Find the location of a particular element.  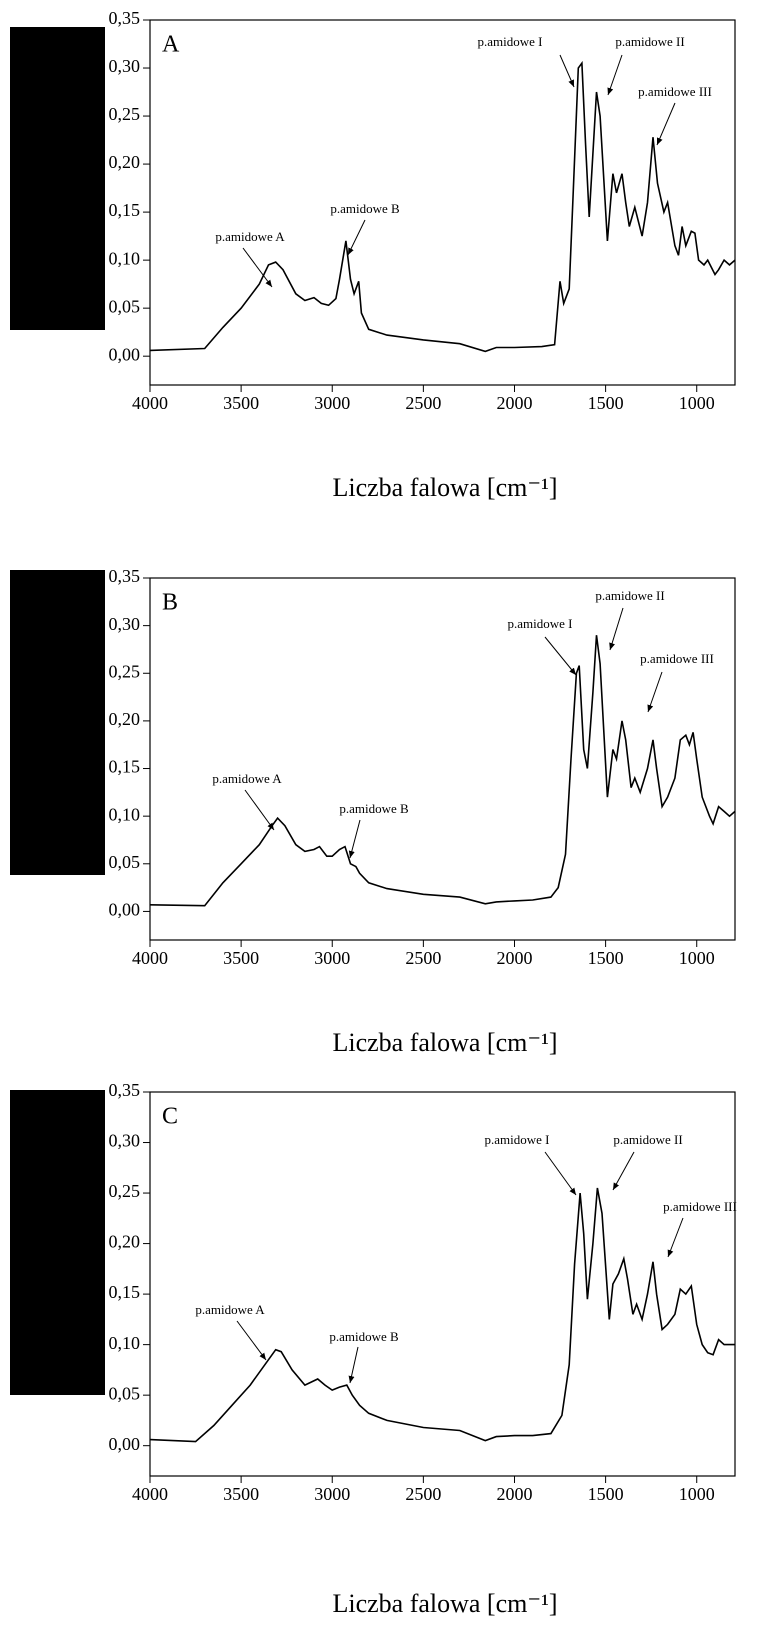

panel-label: B is located at coordinates (170, 603).